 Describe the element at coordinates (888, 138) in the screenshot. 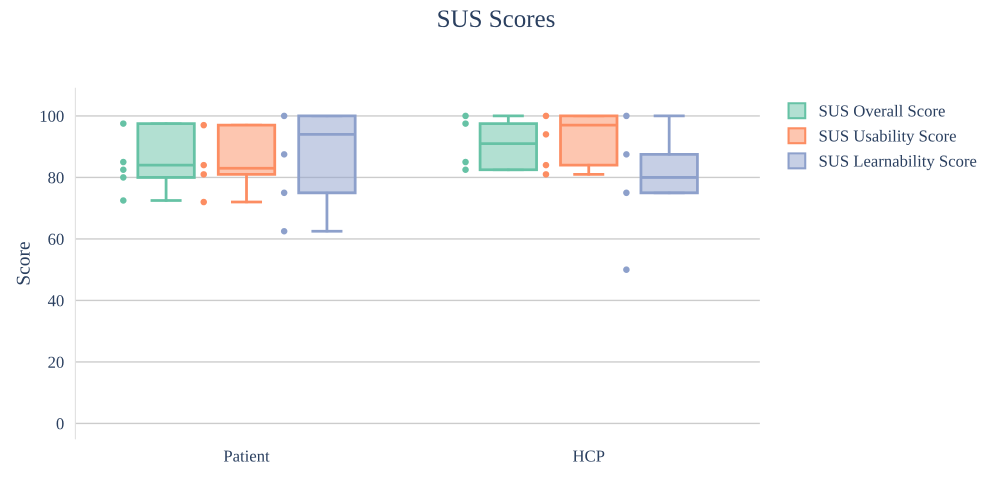

I see `legend-label: SUS Usability Score` at that location.